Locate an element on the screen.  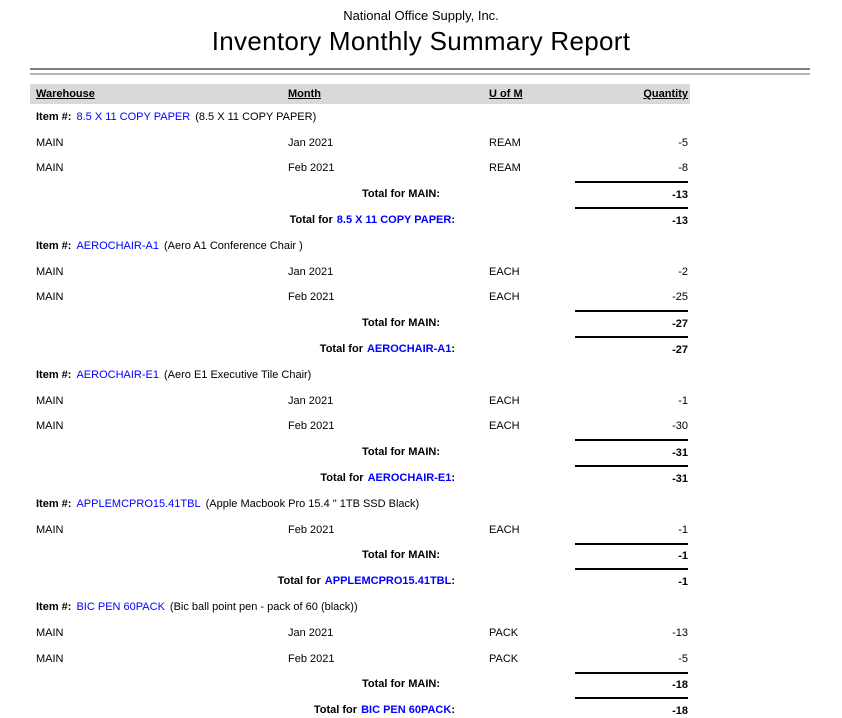
item-total-quantity: -1 is located at coordinates (631, 581).